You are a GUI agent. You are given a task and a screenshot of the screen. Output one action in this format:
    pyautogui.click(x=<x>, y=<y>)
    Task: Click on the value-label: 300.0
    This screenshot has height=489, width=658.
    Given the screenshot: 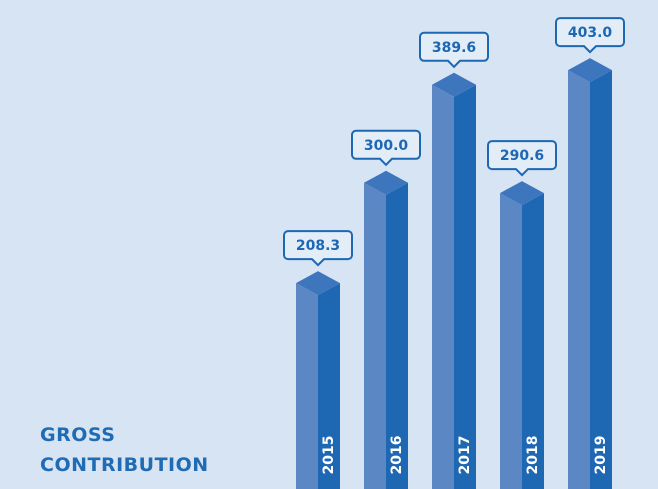 What is the action you would take?
    pyautogui.click(x=386, y=146)
    